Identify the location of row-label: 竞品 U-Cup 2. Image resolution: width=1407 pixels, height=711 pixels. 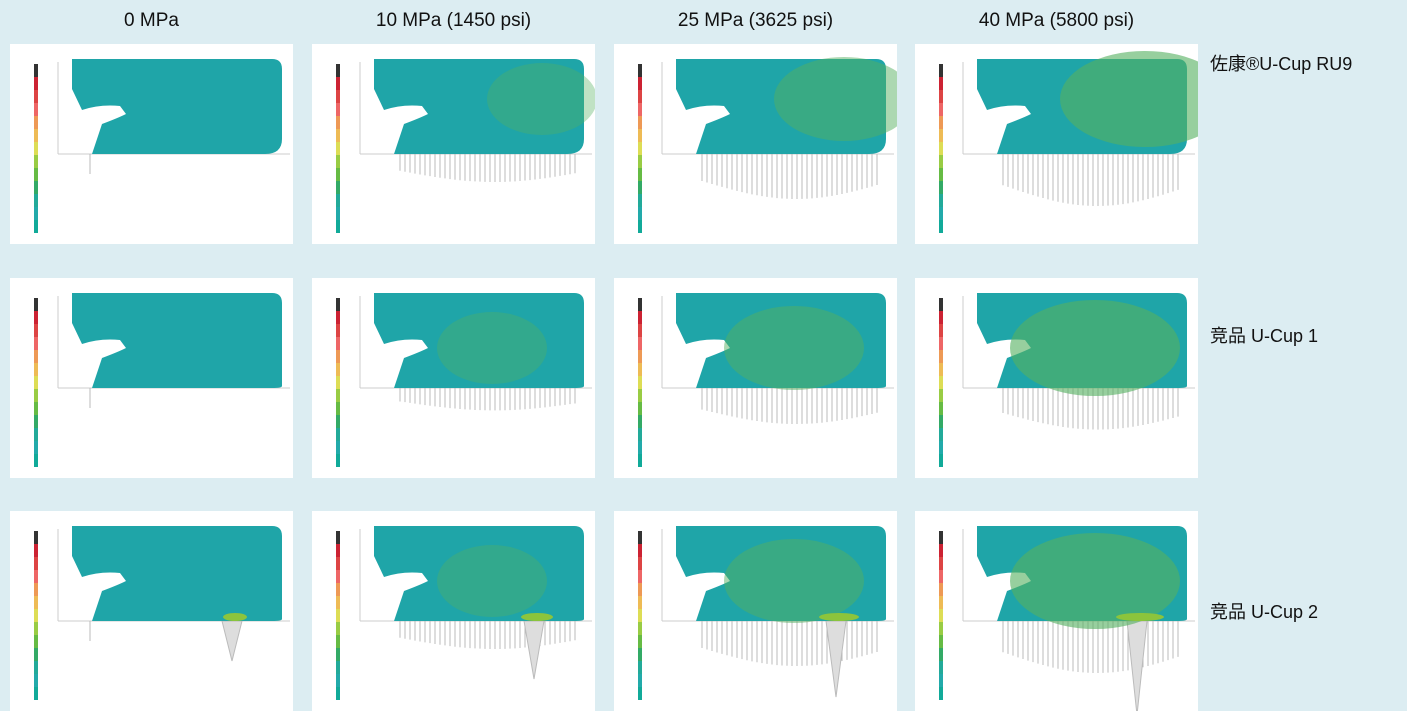
(1264, 612).